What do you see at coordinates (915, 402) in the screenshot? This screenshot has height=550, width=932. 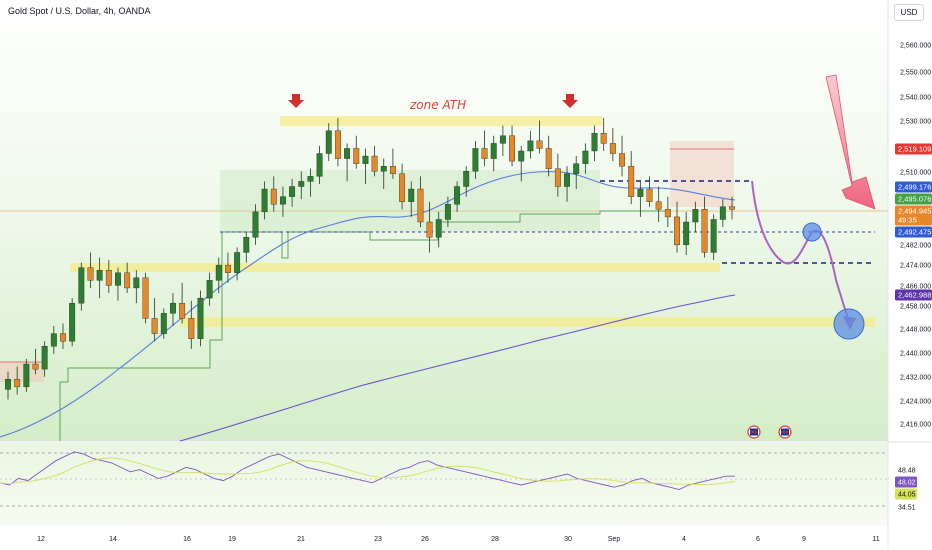 I see `y-tick-label: 2,424.000` at bounding box center [915, 402].